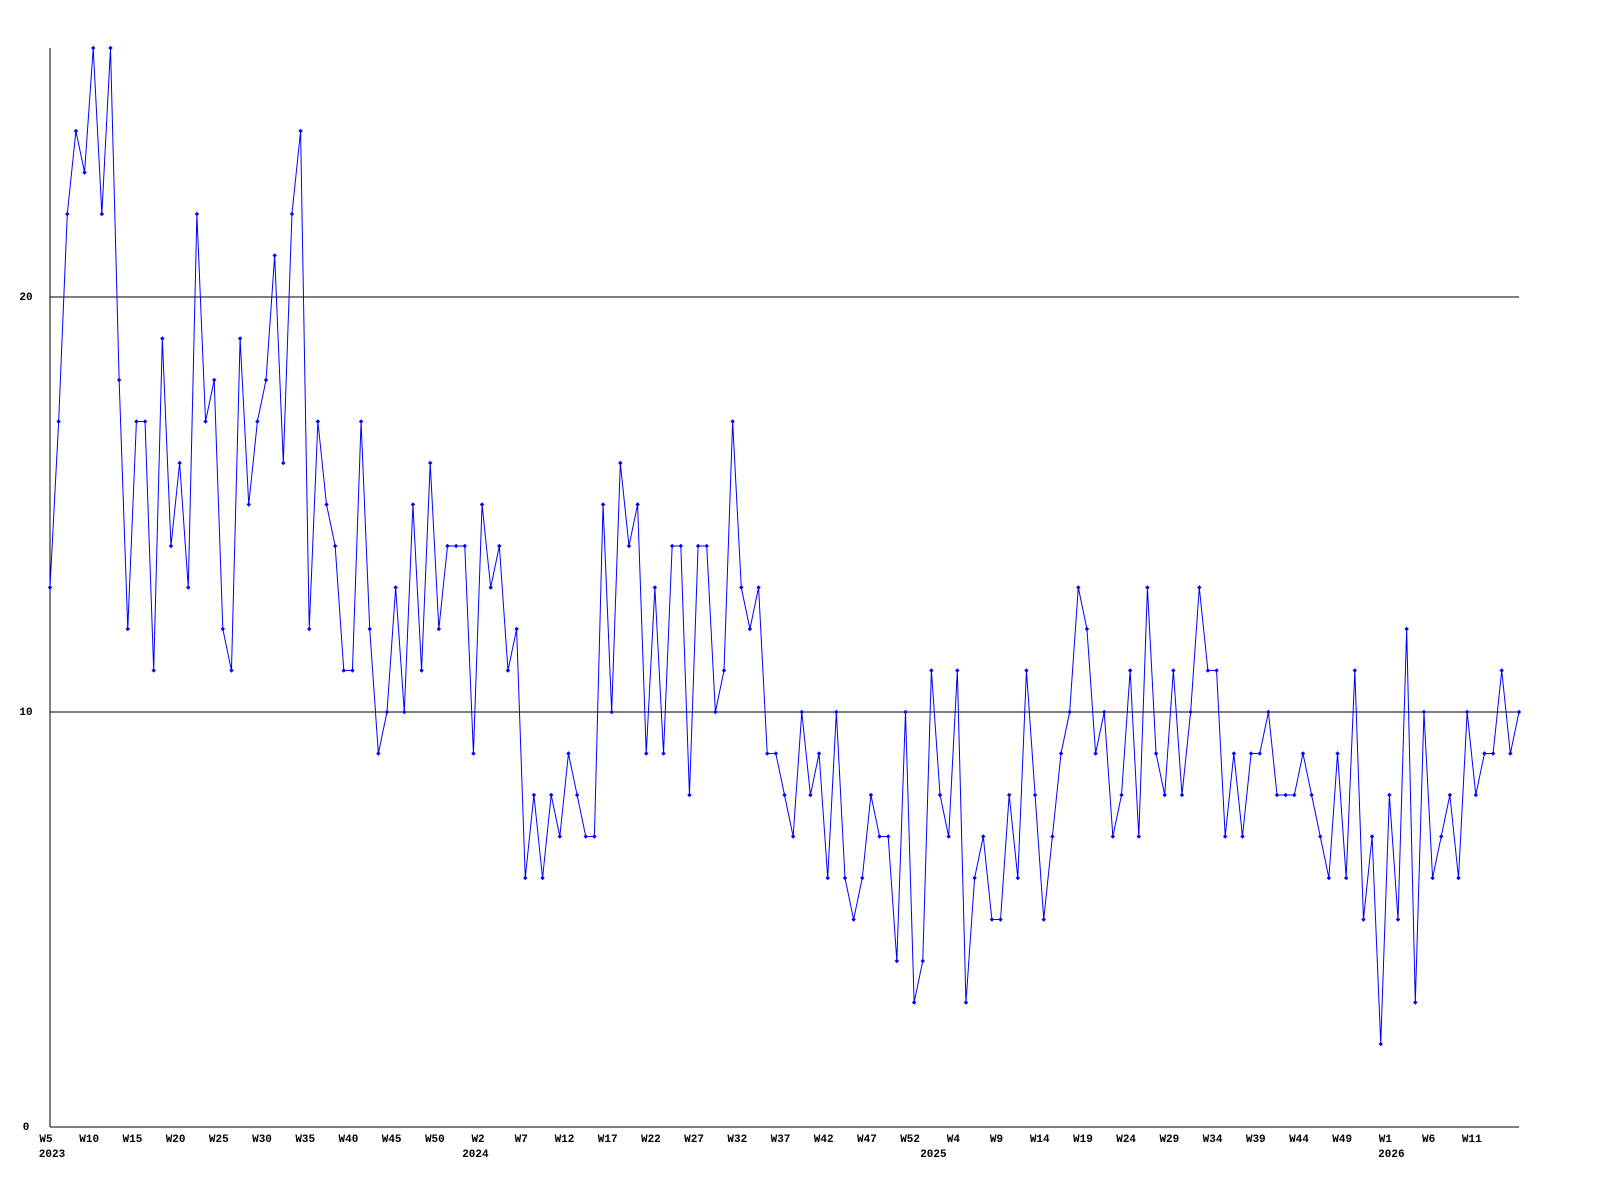  What do you see at coordinates (1342, 1140) in the screenshot?
I see `x-tick-label: W49` at bounding box center [1342, 1140].